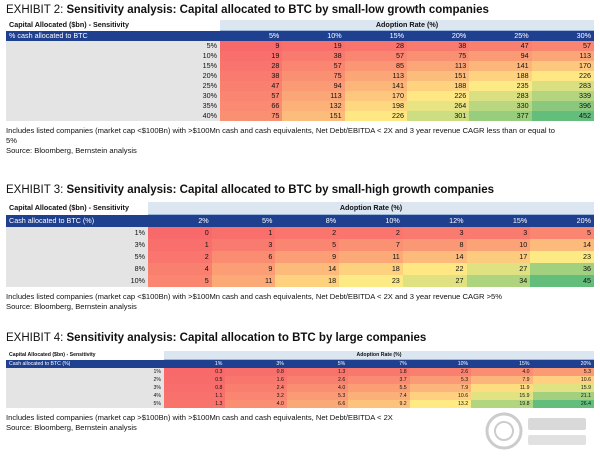 This screenshot has width=600, height=456. What do you see at coordinates (498, 269) in the screenshot?
I see `heatmap-cell: 27` at bounding box center [498, 269].